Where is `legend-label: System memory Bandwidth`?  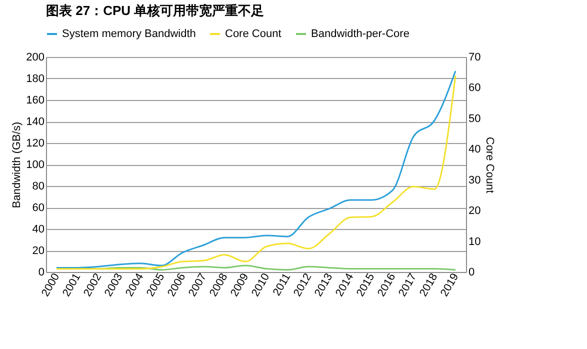 legend-label: System memory Bandwidth is located at coordinates (129, 34).